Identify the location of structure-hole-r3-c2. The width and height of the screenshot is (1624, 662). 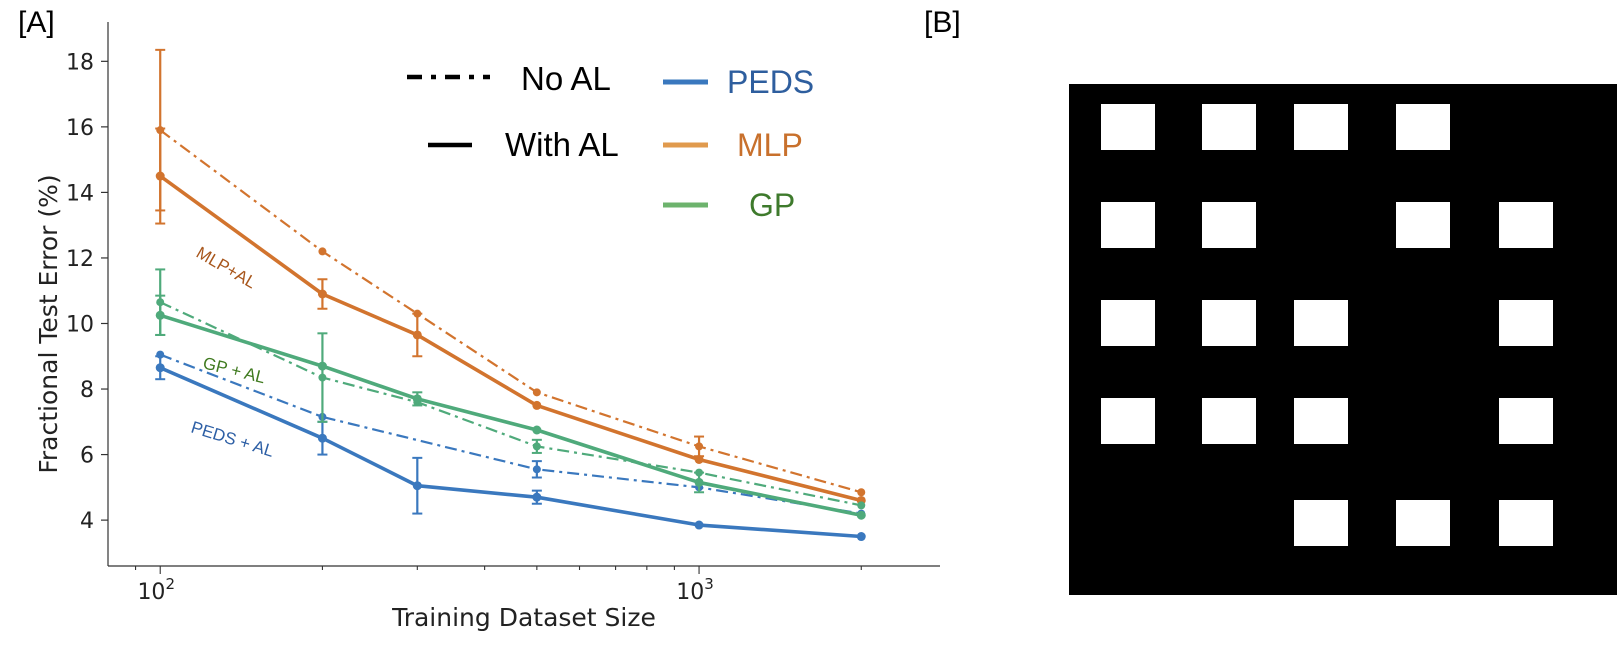
(1321, 421).